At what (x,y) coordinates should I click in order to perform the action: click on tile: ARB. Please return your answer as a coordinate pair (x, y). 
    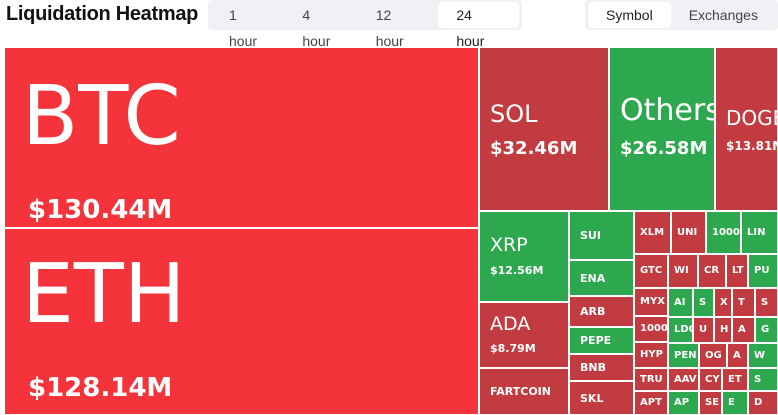
    Looking at the image, I should click on (601, 311).